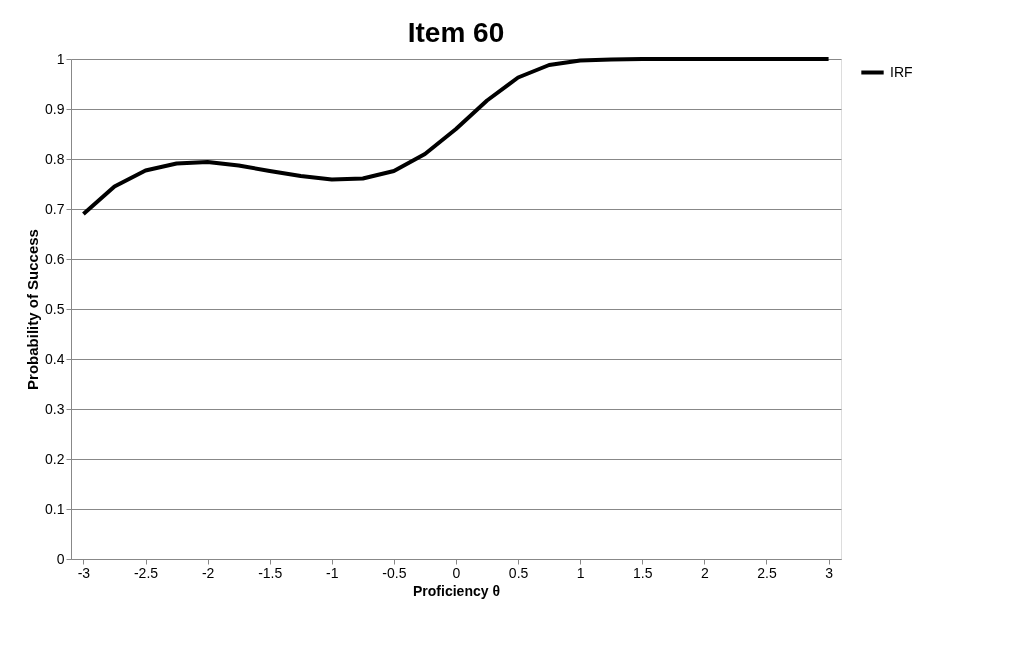 The height and width of the screenshot is (663, 1021). What do you see at coordinates (901, 71) in the screenshot?
I see `legend-label: IRF` at bounding box center [901, 71].